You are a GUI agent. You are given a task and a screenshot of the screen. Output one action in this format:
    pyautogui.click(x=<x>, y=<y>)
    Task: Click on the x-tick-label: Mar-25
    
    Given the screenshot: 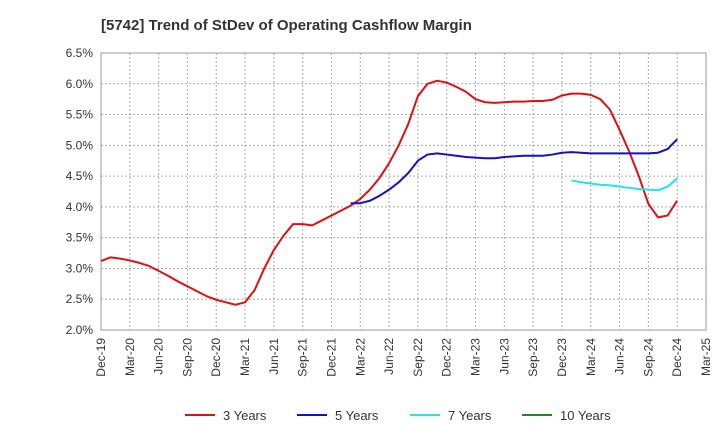 What is the action you would take?
    pyautogui.click(x=706, y=357)
    